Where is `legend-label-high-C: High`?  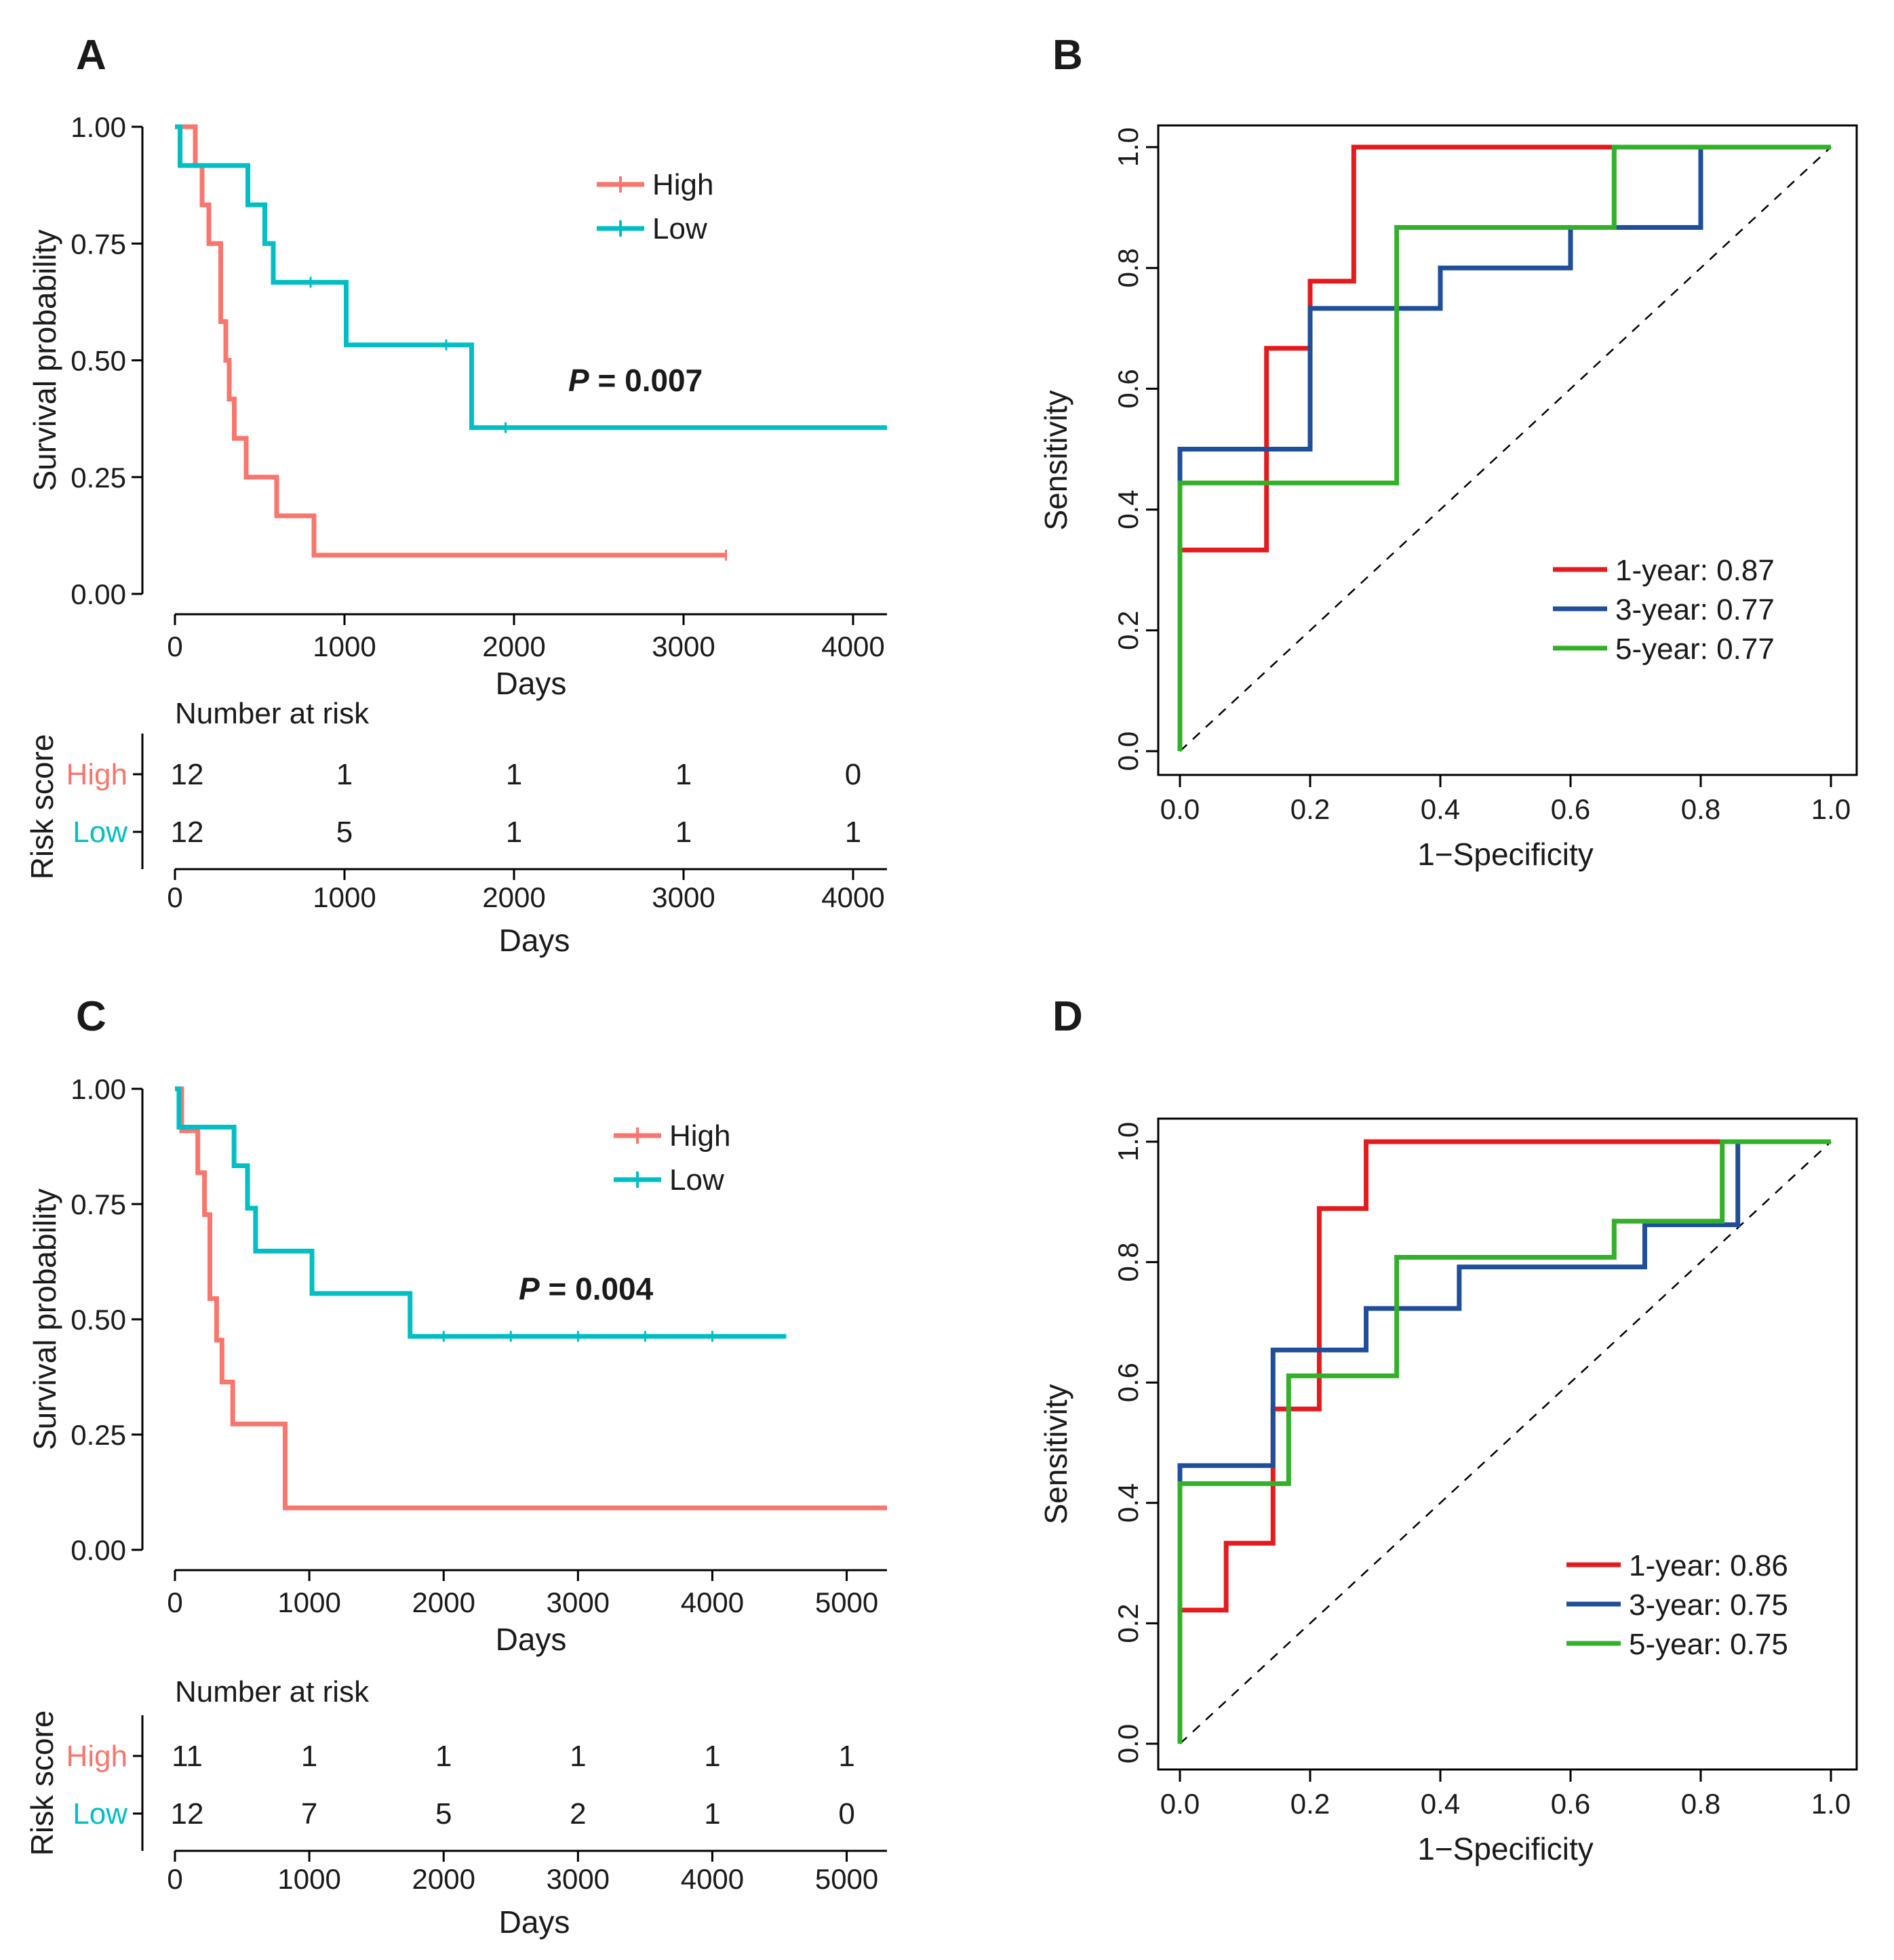
legend-label-high-C: High is located at coordinates (700, 1136).